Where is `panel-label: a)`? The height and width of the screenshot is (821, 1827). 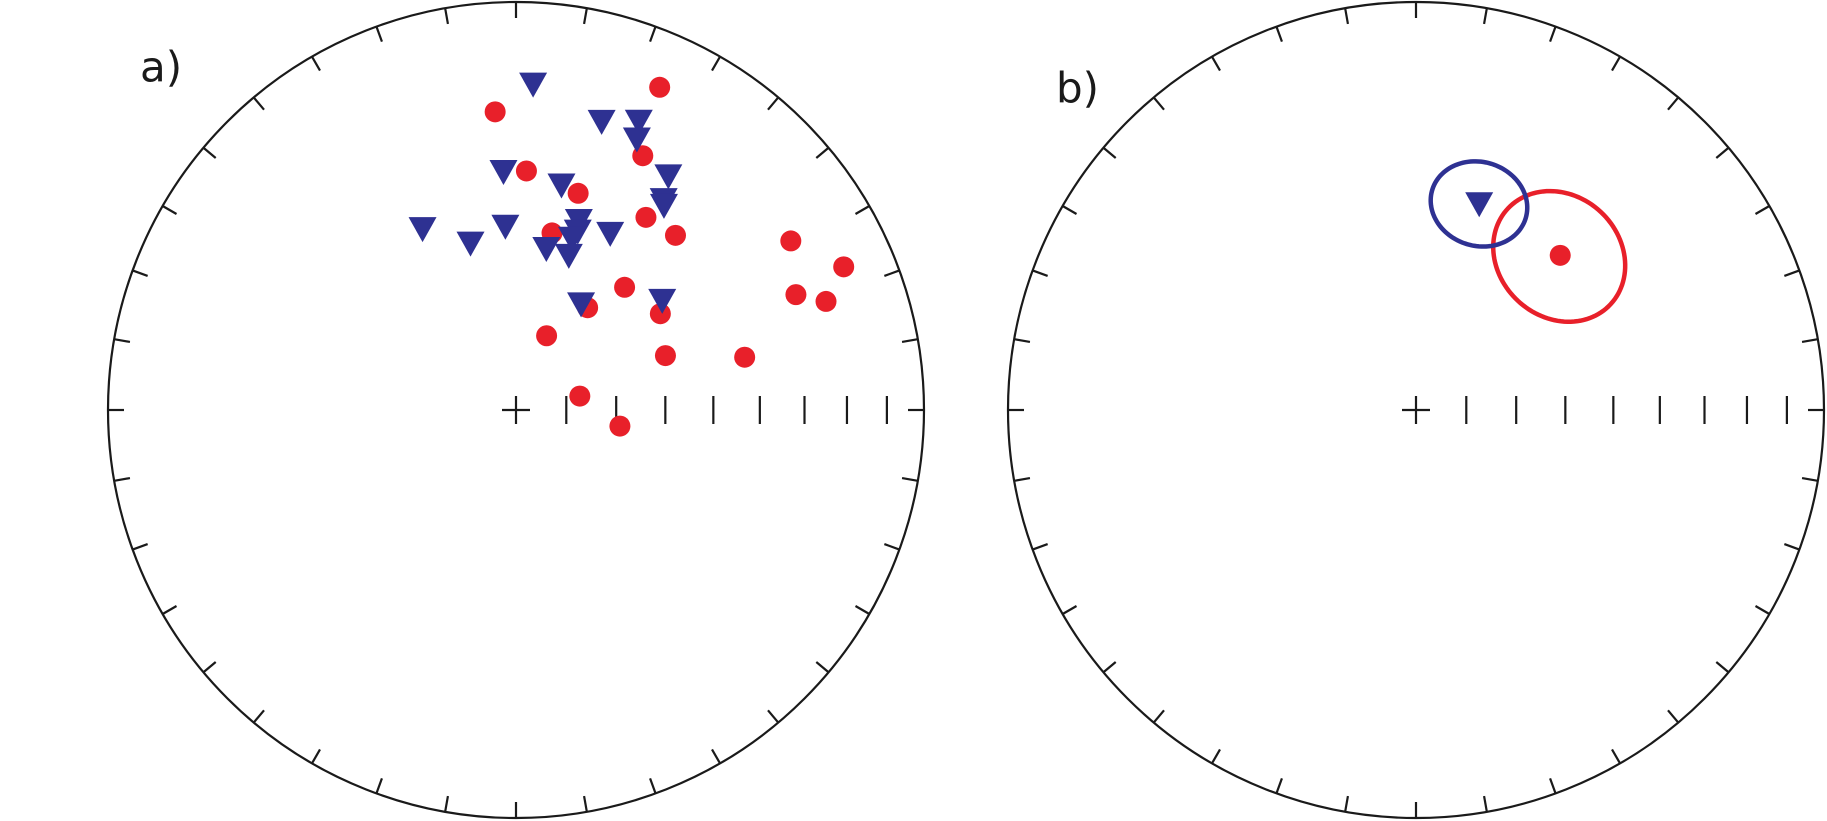 panel-label: a) is located at coordinates (161, 67).